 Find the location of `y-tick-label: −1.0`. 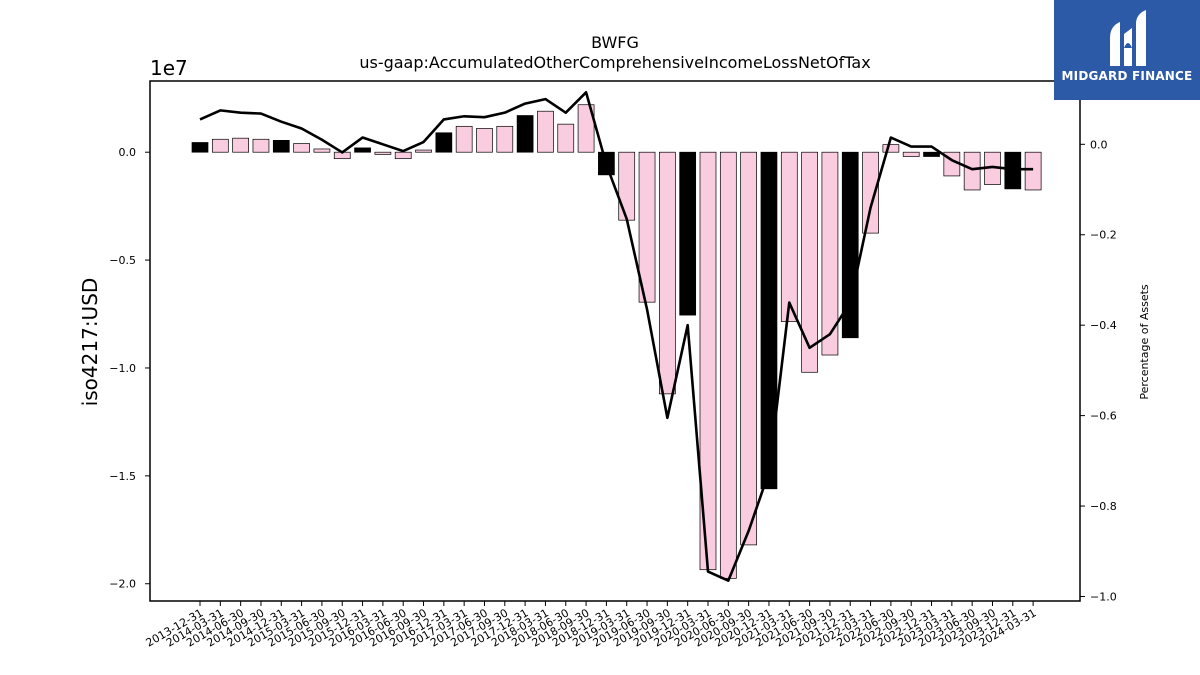

y-tick-label: −1.0 is located at coordinates (122, 368).